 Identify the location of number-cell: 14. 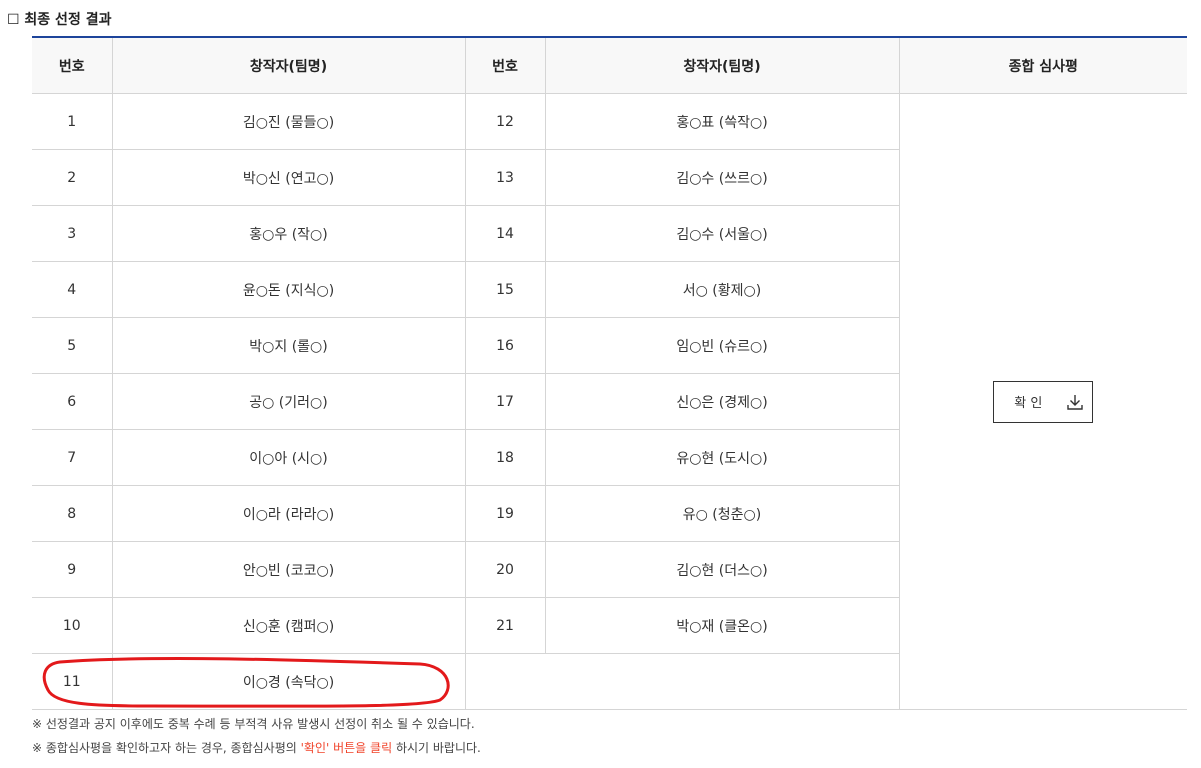
(505, 233).